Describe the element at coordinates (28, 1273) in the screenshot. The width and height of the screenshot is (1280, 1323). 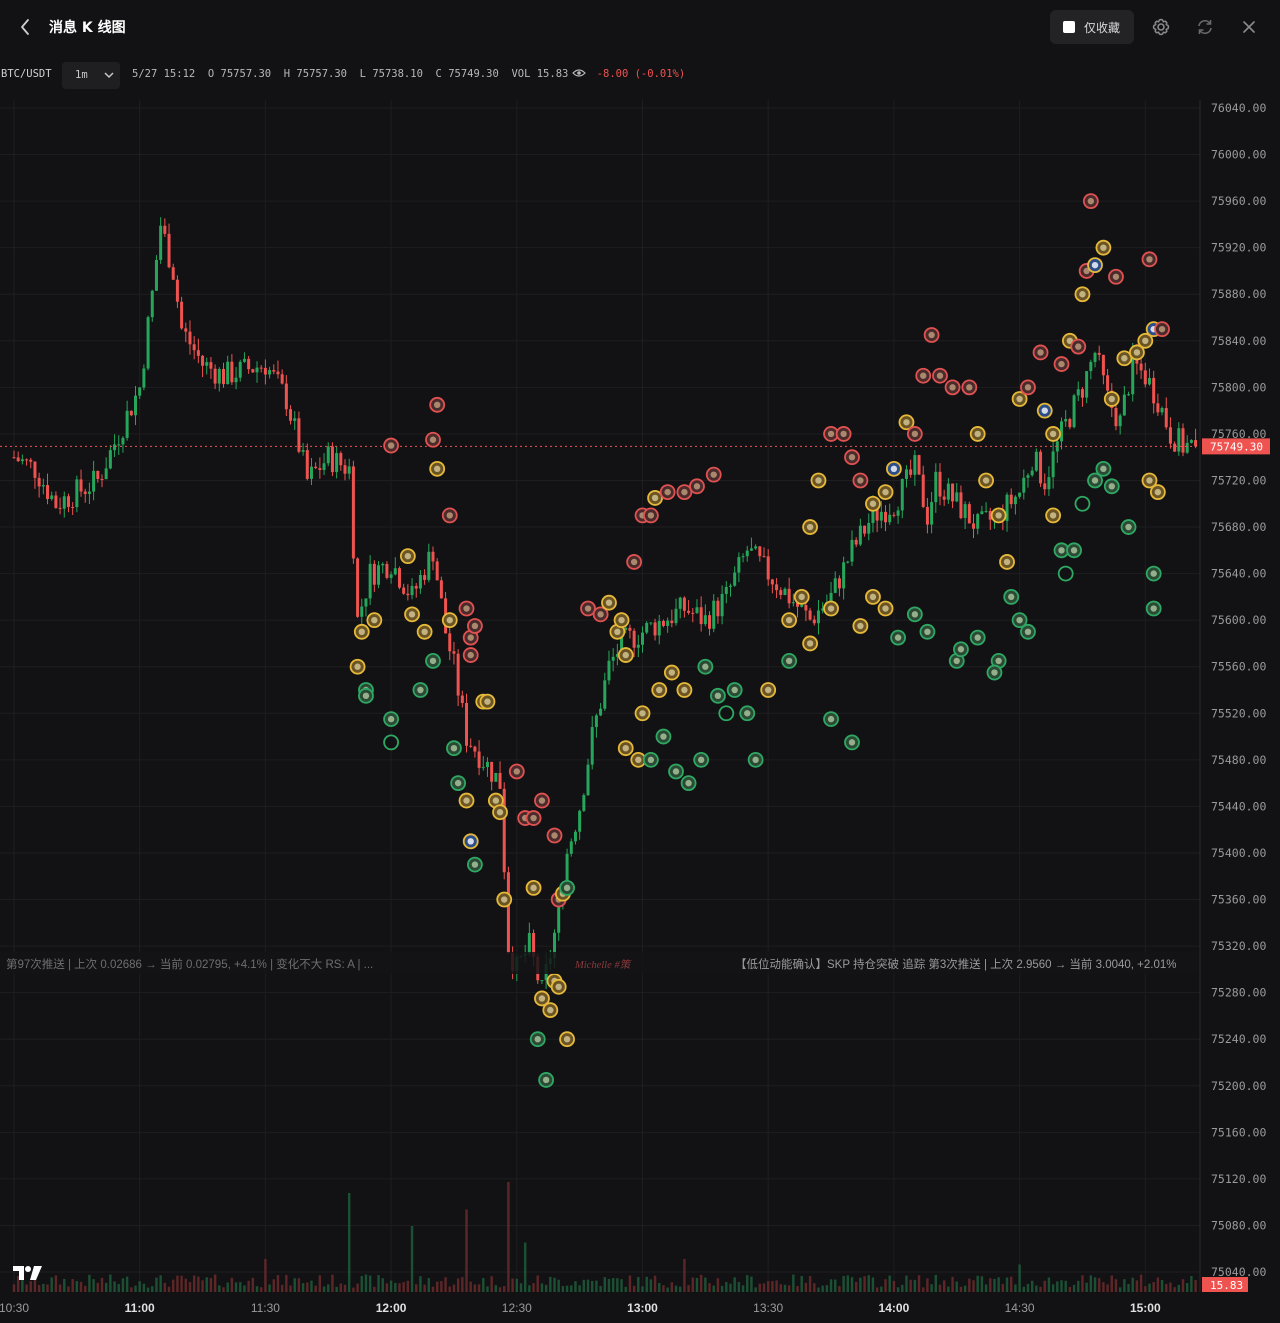
I see `tradingview-logo` at that location.